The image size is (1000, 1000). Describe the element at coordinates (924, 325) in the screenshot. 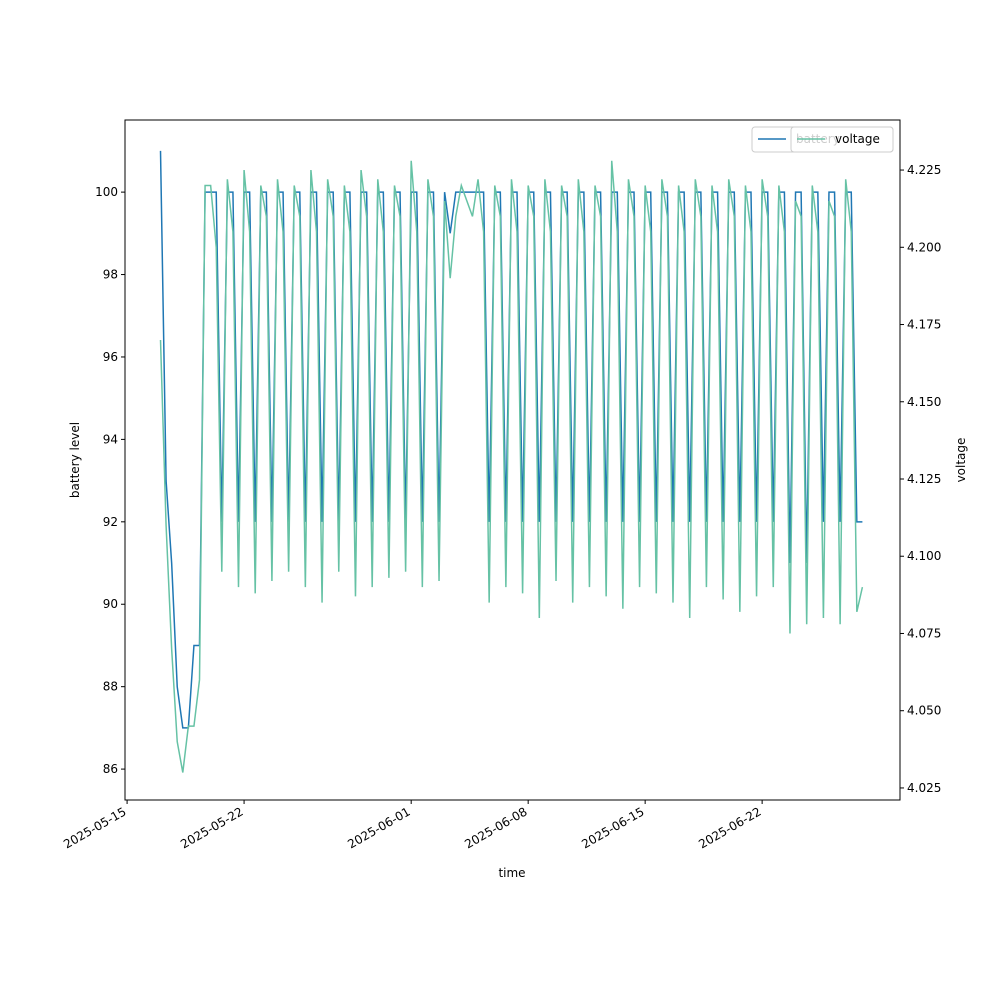

I see `y2-tick-label: 4.175` at that location.